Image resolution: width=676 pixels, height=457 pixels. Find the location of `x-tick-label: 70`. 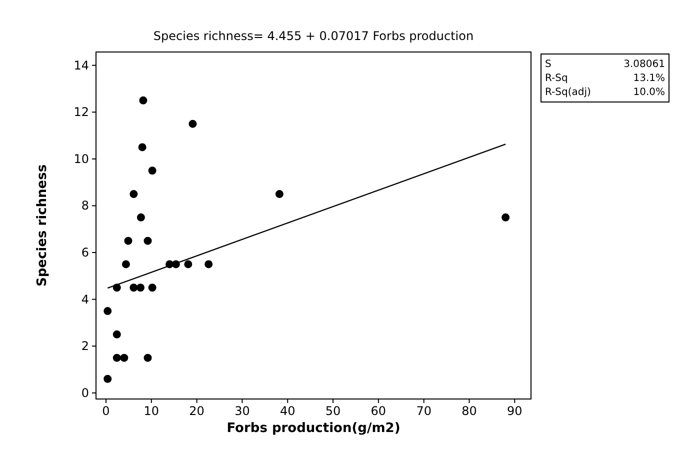

x-tick-label: 70 is located at coordinates (424, 411).